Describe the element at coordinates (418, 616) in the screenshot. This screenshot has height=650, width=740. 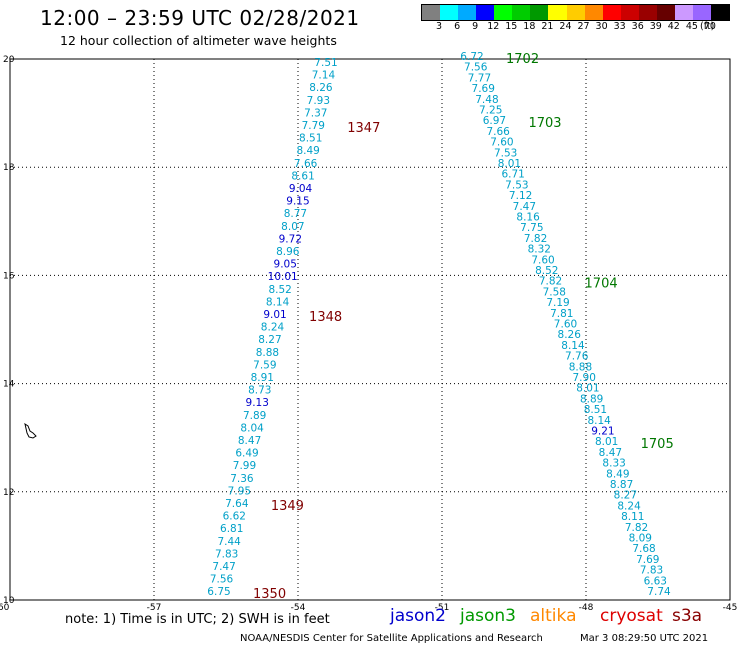
I see `satellite-name: jason2` at that location.